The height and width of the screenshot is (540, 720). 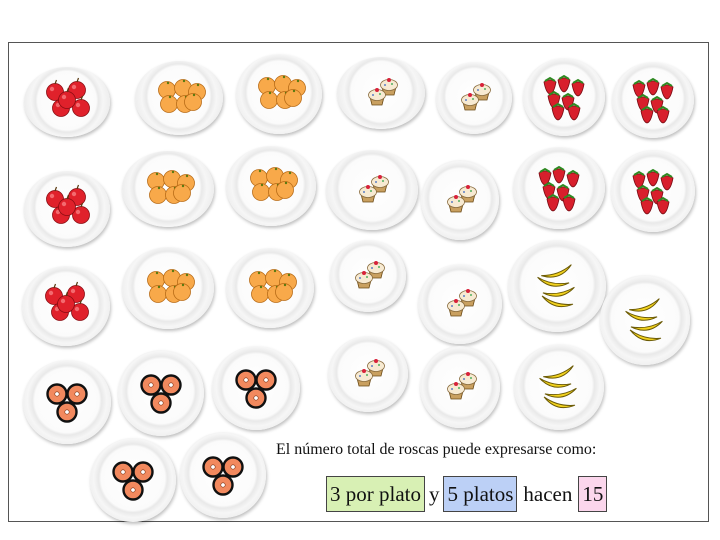 I want to click on verb-text: hacen, so click(x=548, y=493).